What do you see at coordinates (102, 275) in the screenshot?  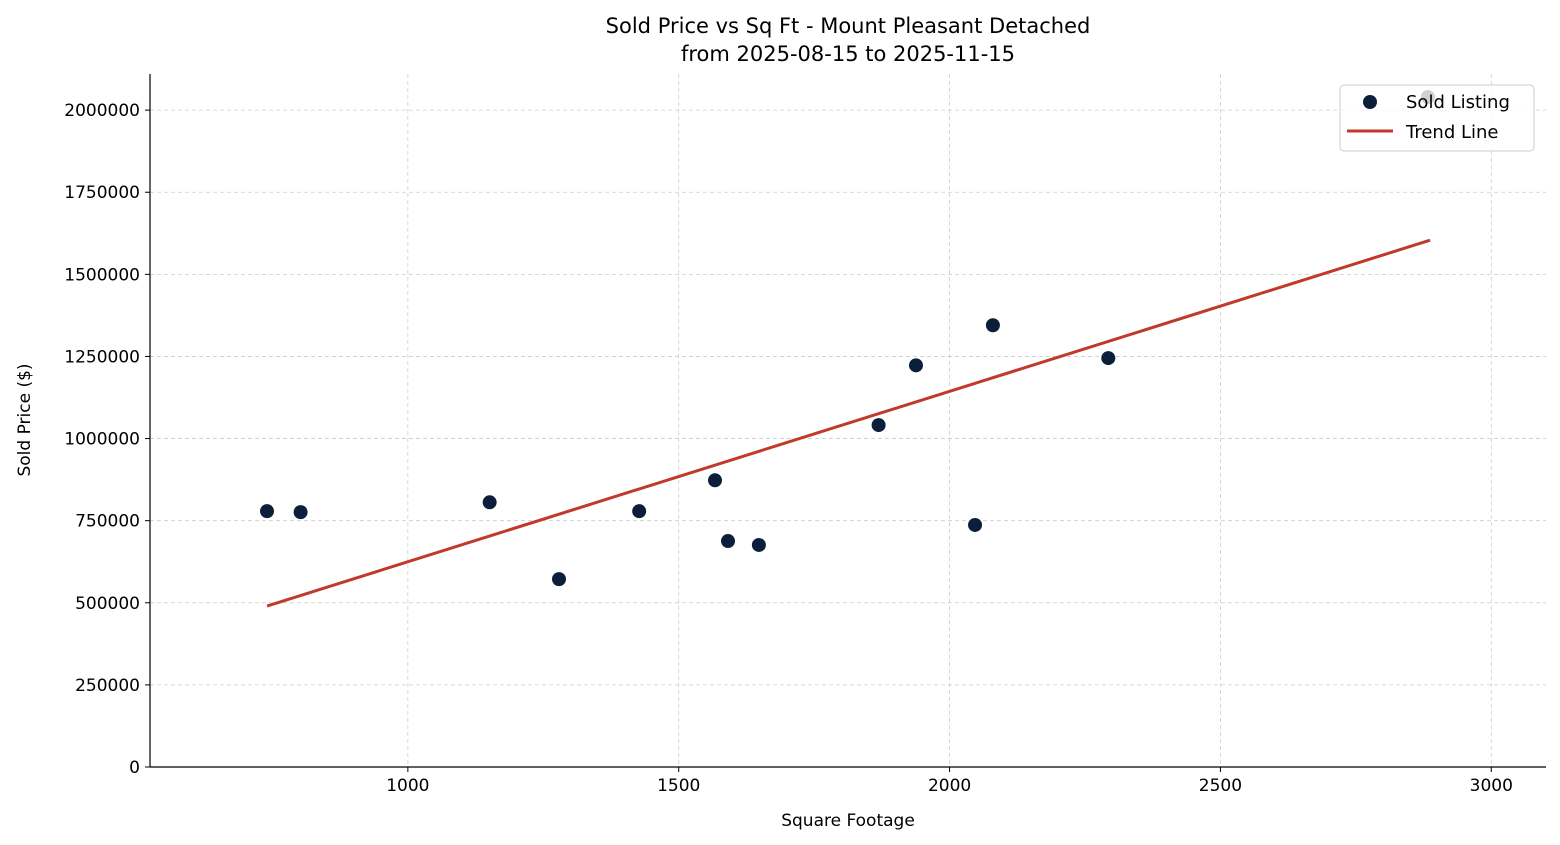 I see `y-tick-label: 1500000` at bounding box center [102, 275].